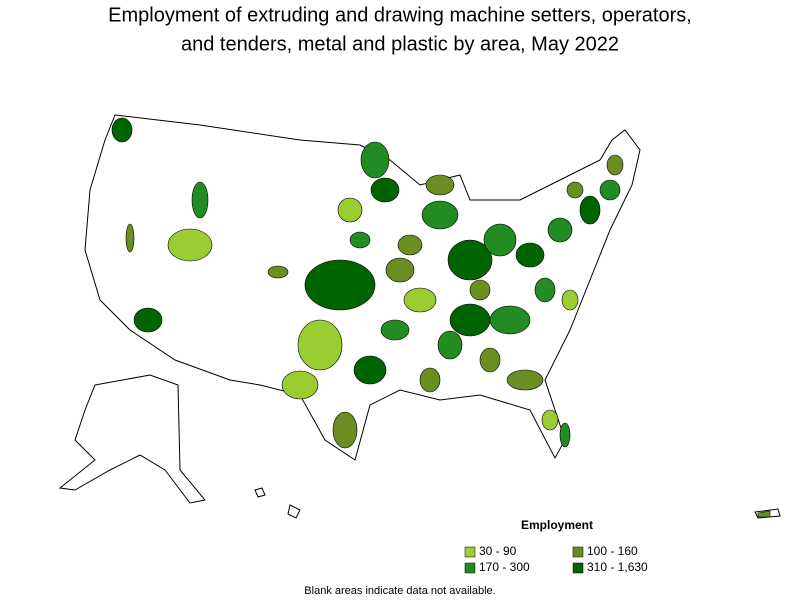 Image resolution: width=800 pixels, height=600 pixels. What do you see at coordinates (132, 439) in the screenshot?
I see `alaska` at bounding box center [132, 439].